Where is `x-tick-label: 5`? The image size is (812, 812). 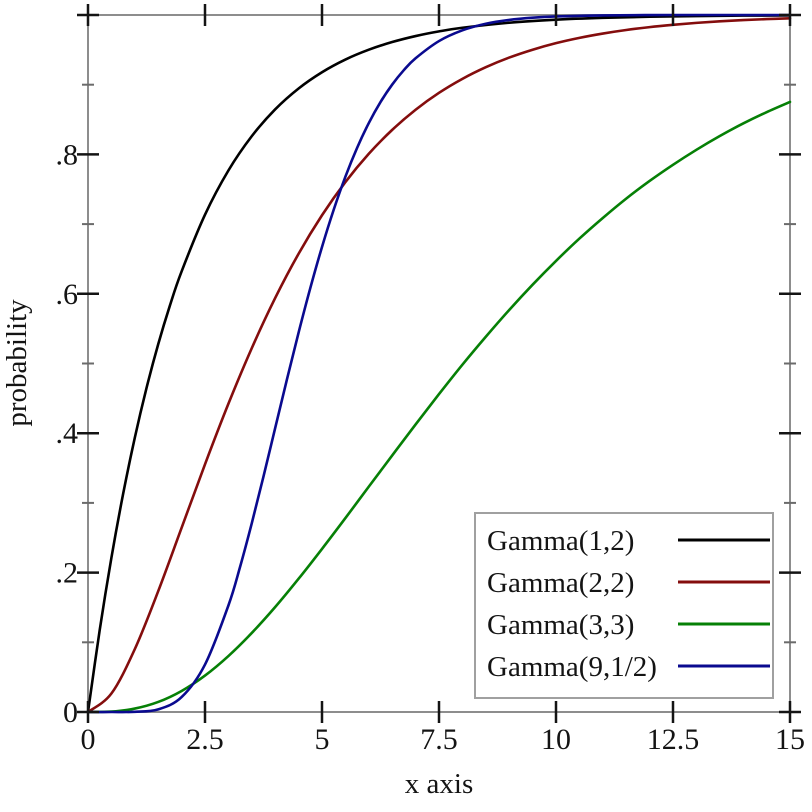 x-tick-label: 5 is located at coordinates (322, 739).